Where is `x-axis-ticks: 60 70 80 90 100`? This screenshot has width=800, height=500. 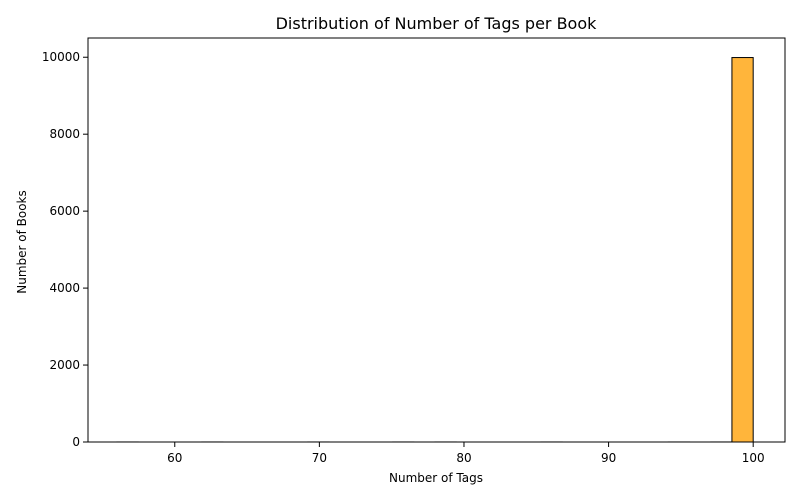 x-axis-ticks: 60 70 80 90 100 is located at coordinates (466, 453).